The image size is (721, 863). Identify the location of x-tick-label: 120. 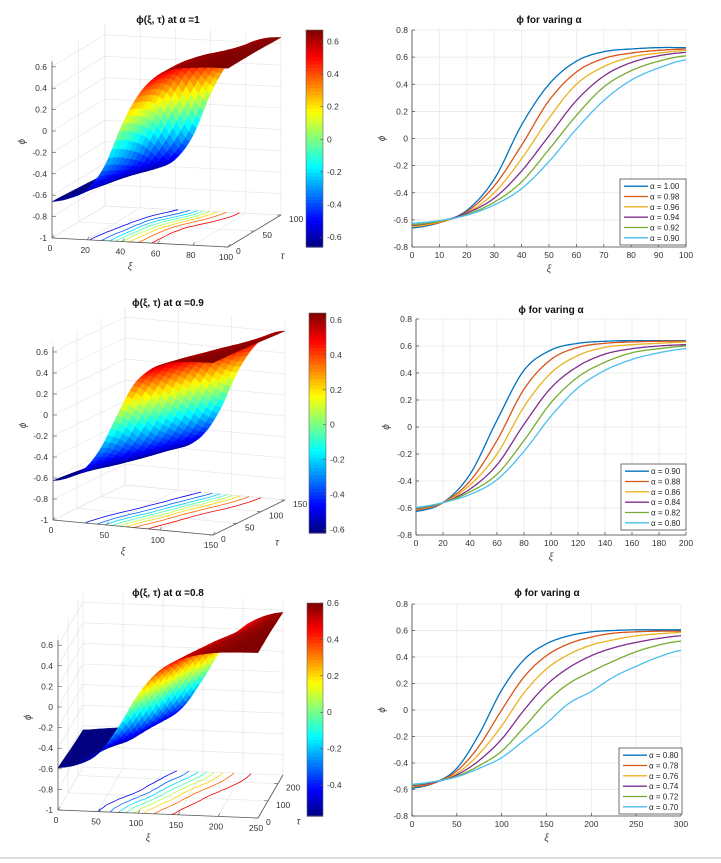
(578, 543).